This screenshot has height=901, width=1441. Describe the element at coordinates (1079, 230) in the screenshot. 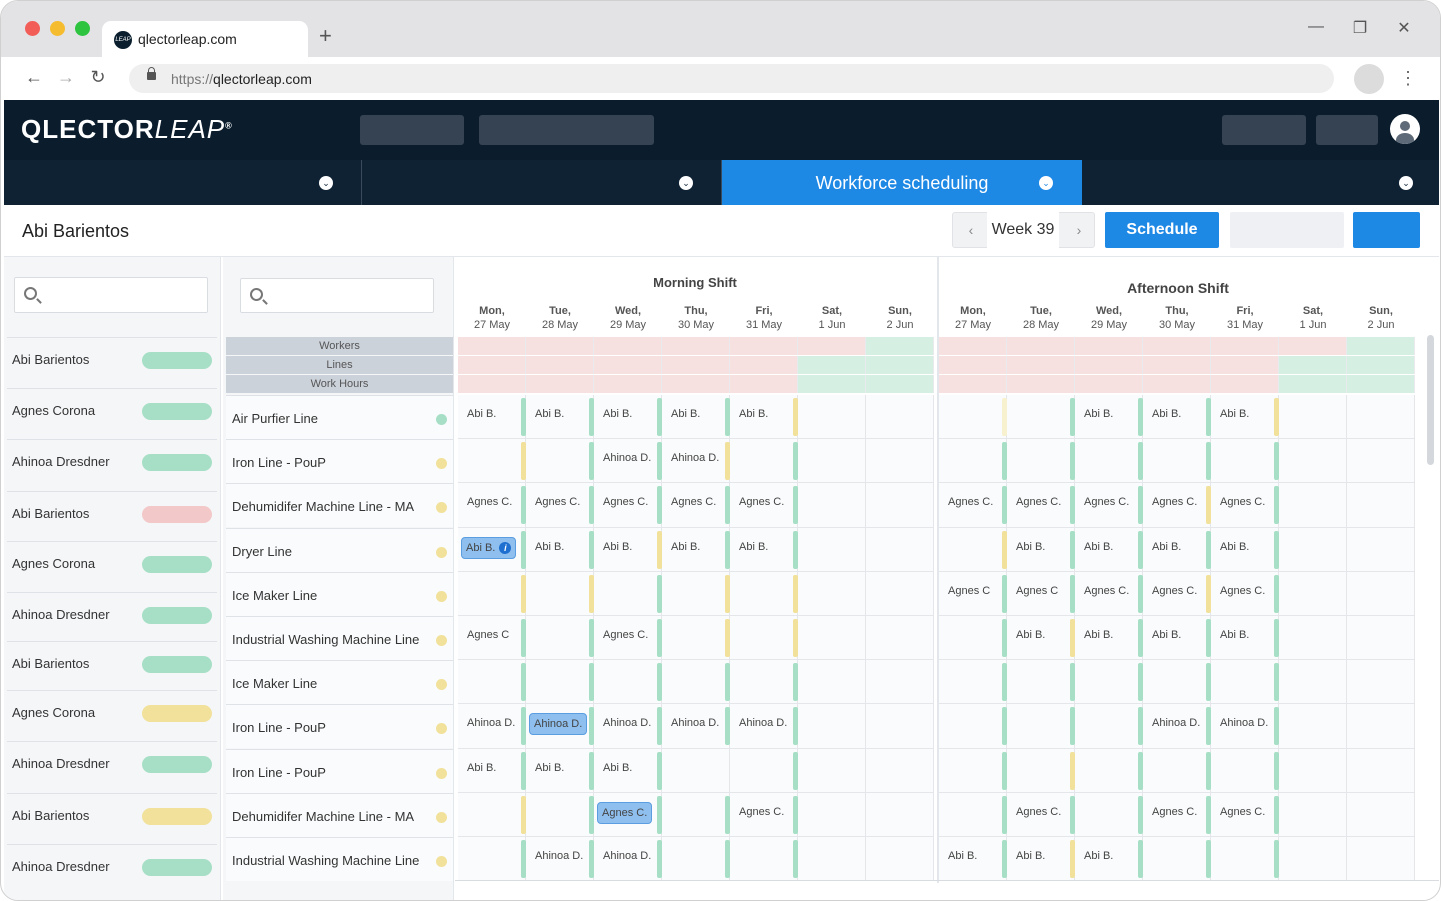

I see `chevron-right-icon: ›` at that location.